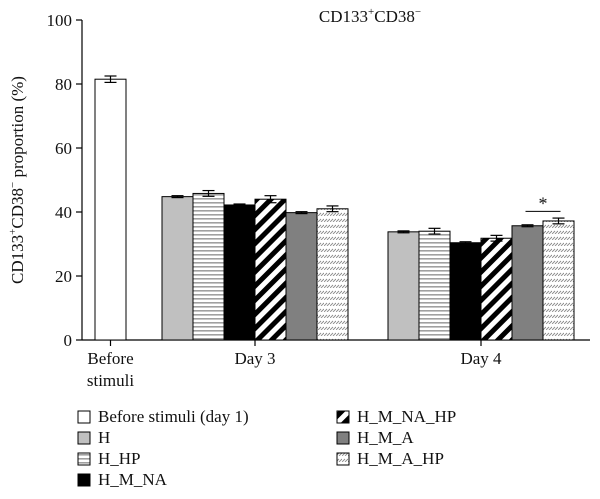 This screenshot has width=600, height=499. I want to click on x-category-label: Day 3, so click(254, 358).